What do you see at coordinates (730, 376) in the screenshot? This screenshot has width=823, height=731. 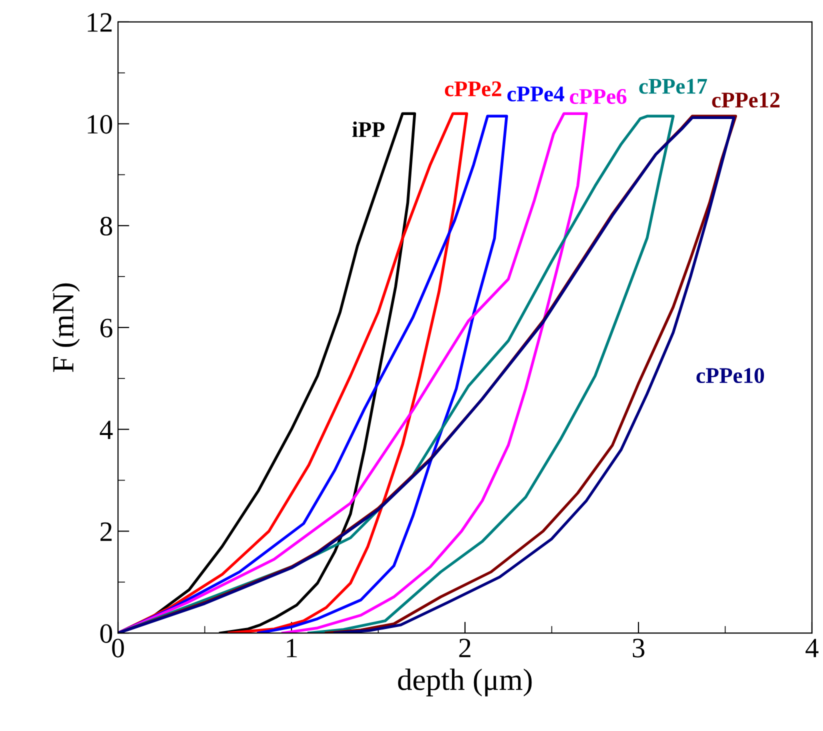 I see `series-label: cPPe10` at bounding box center [730, 376].